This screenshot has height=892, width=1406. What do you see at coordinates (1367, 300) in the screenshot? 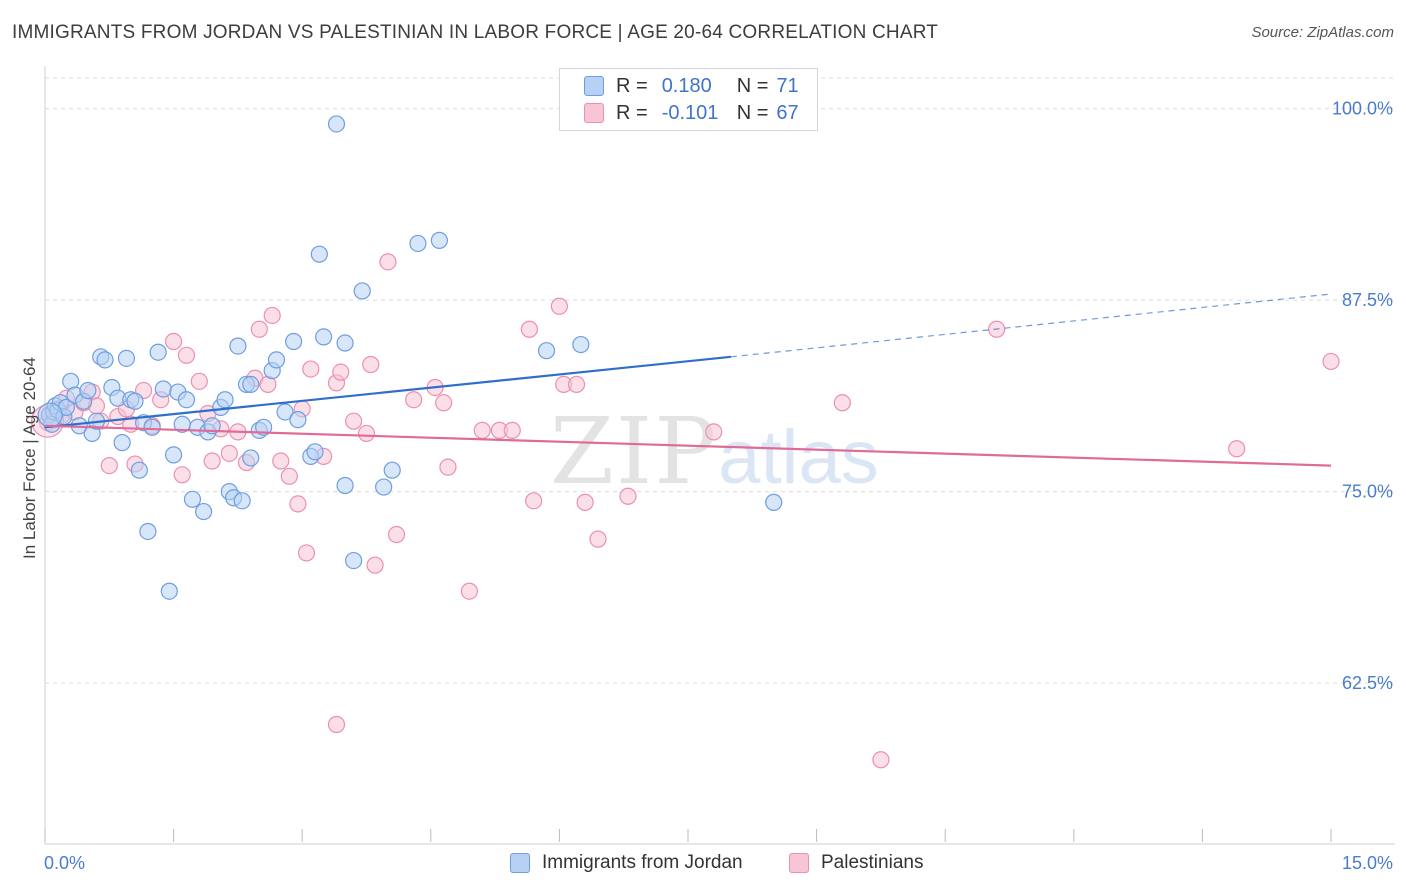
I see `y-tick-label: 87.5%` at bounding box center [1367, 300].